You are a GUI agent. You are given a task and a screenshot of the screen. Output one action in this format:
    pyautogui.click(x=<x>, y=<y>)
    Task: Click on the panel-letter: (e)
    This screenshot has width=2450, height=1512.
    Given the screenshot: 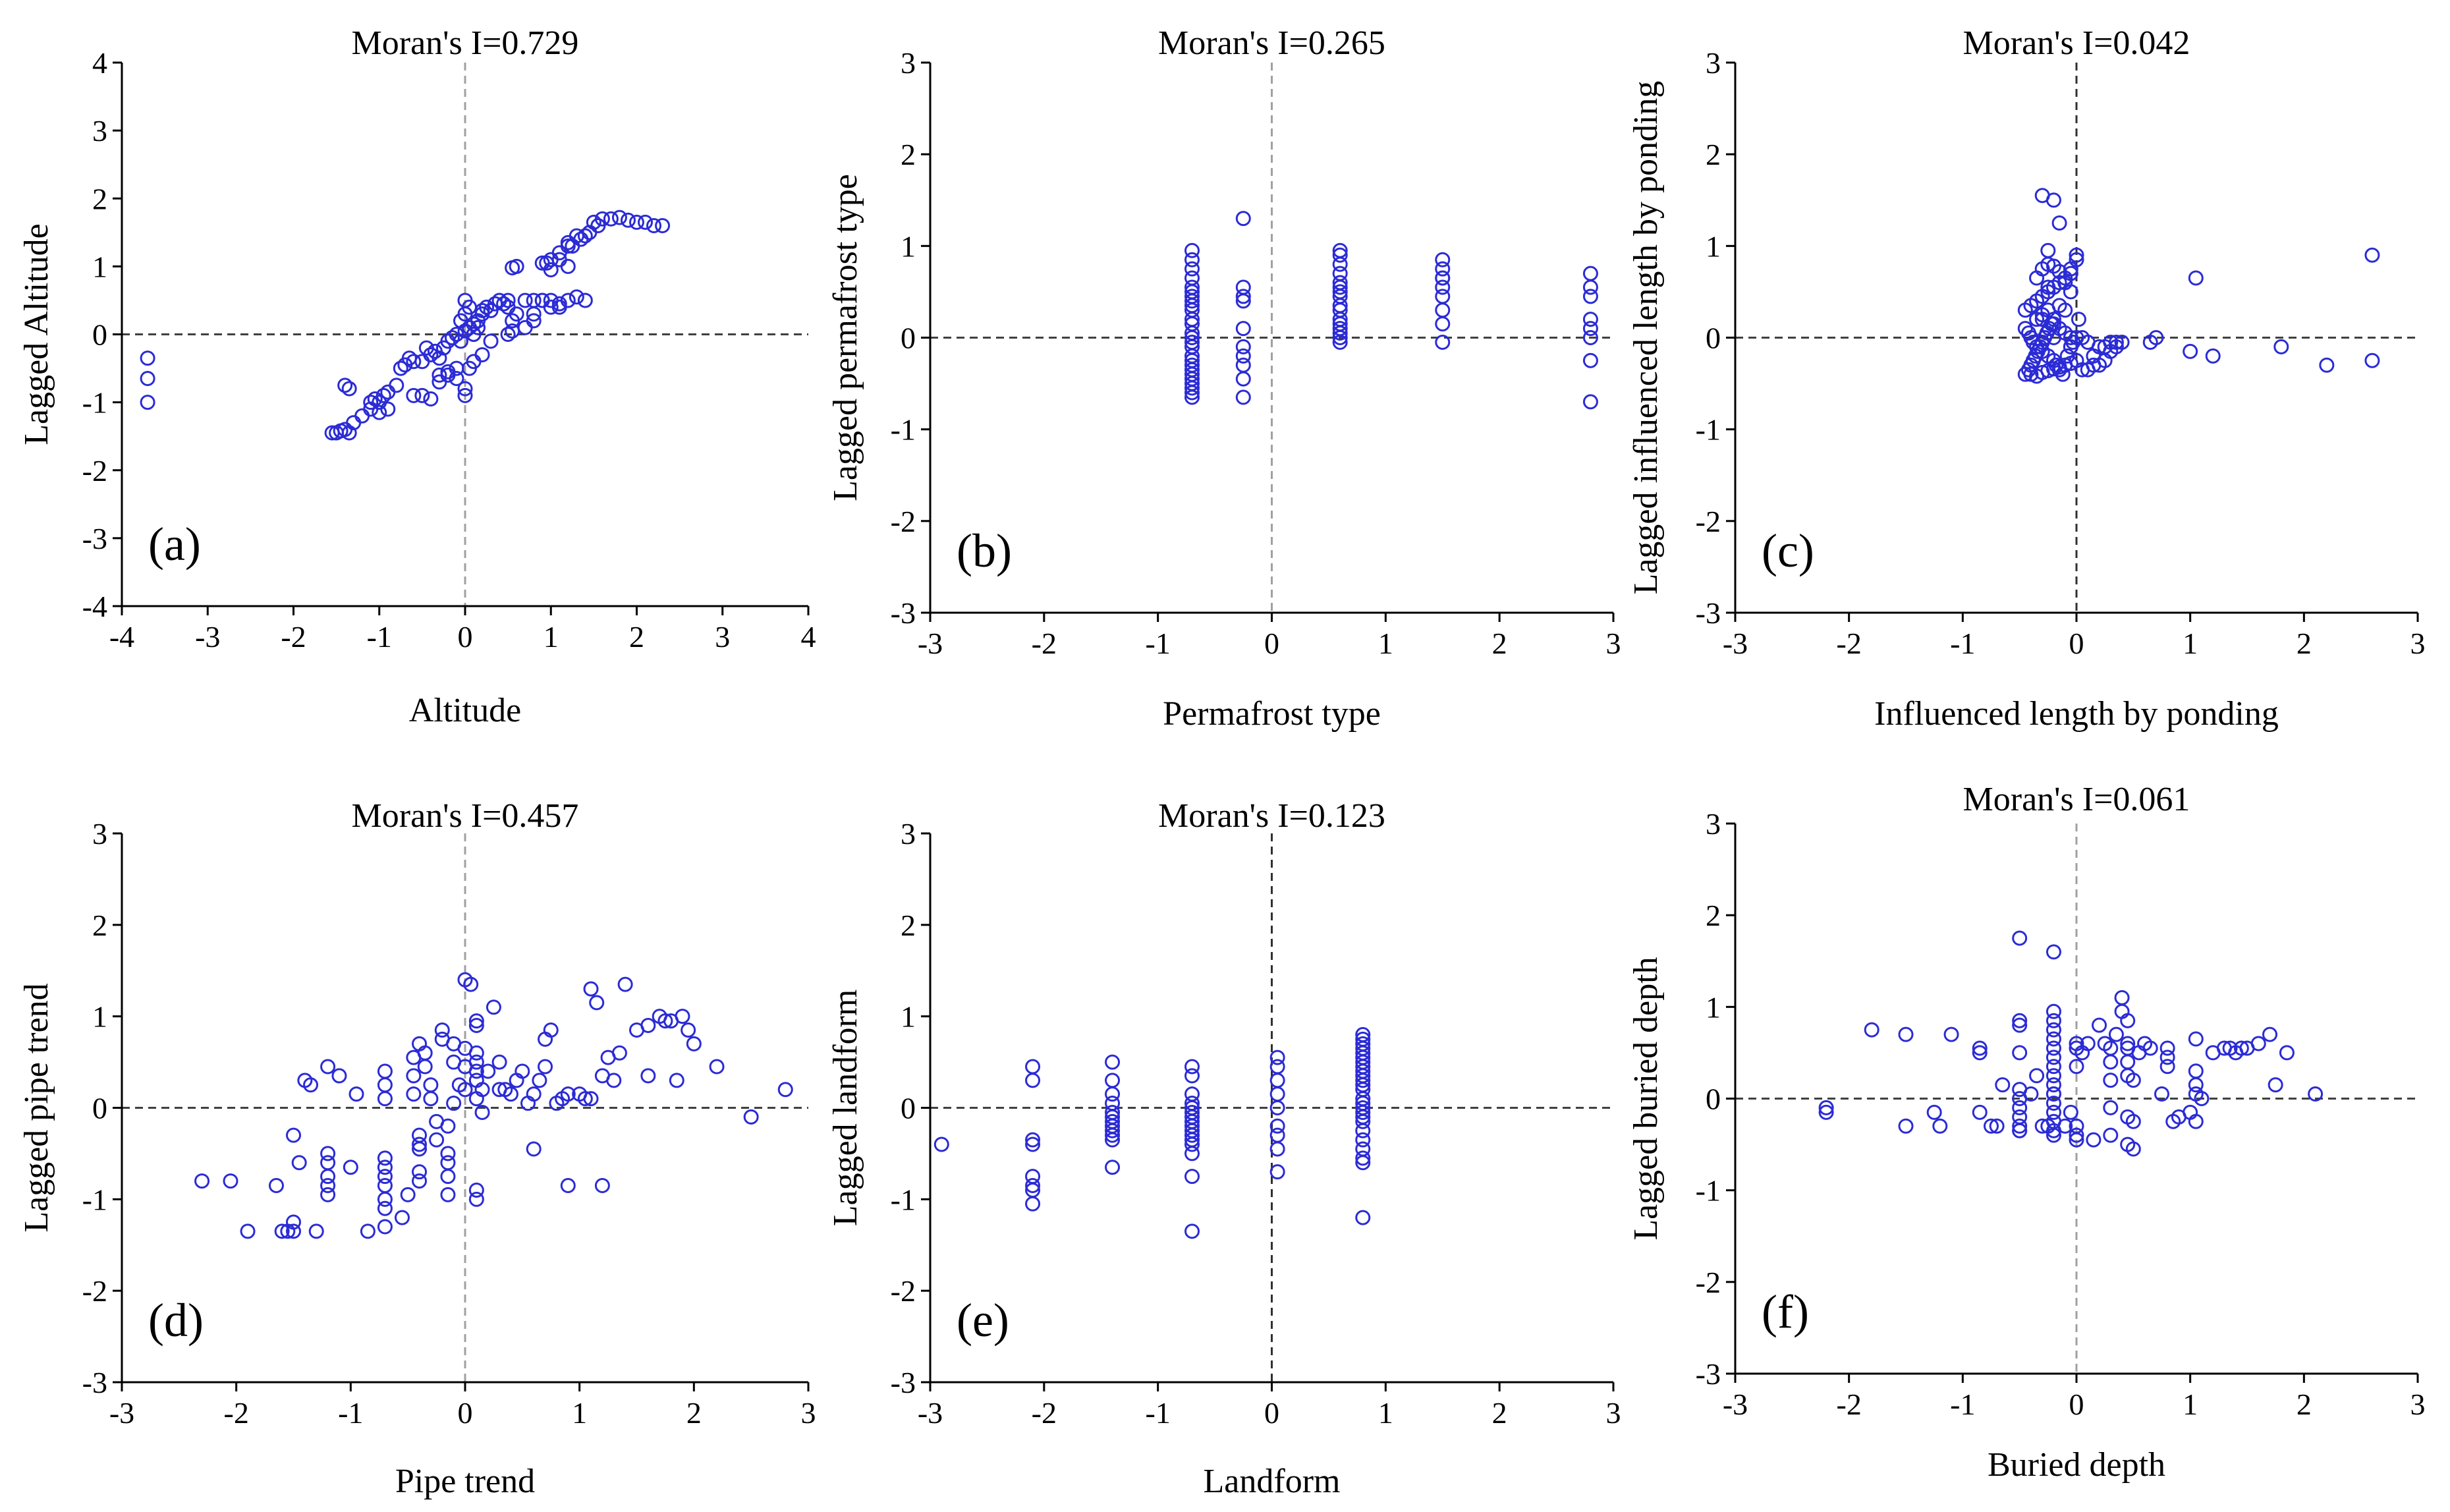 What is the action you would take?
    pyautogui.click(x=983, y=1320)
    